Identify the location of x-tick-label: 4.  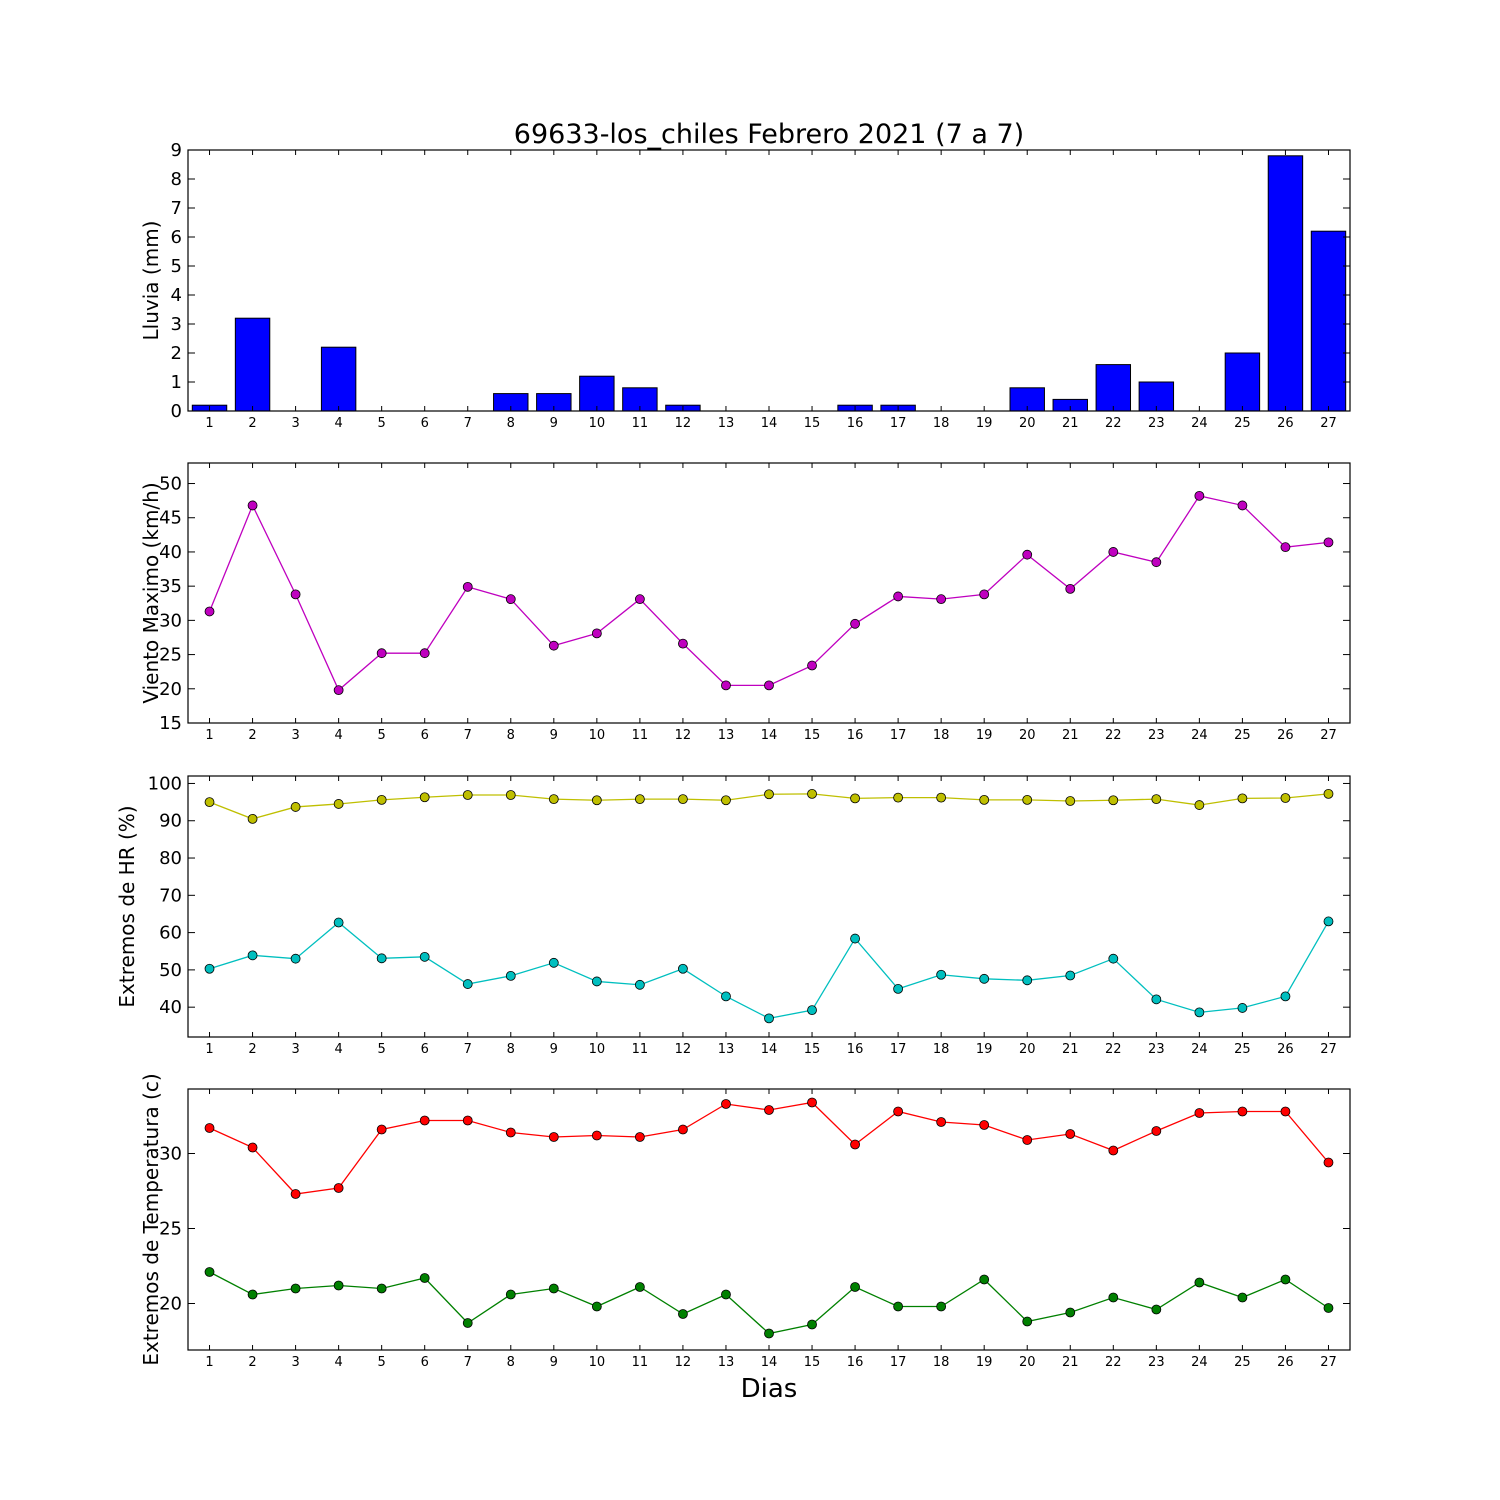
(338, 1049).